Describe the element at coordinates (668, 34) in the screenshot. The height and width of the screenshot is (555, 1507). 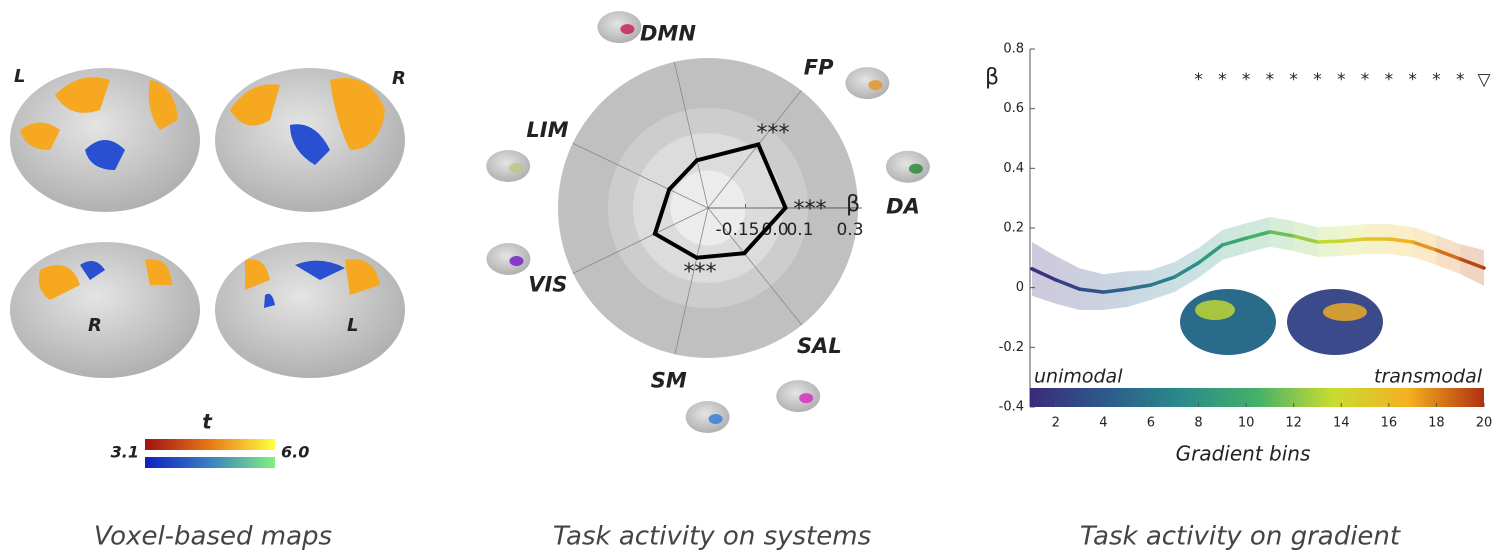
I see `category-label: DMN` at that location.